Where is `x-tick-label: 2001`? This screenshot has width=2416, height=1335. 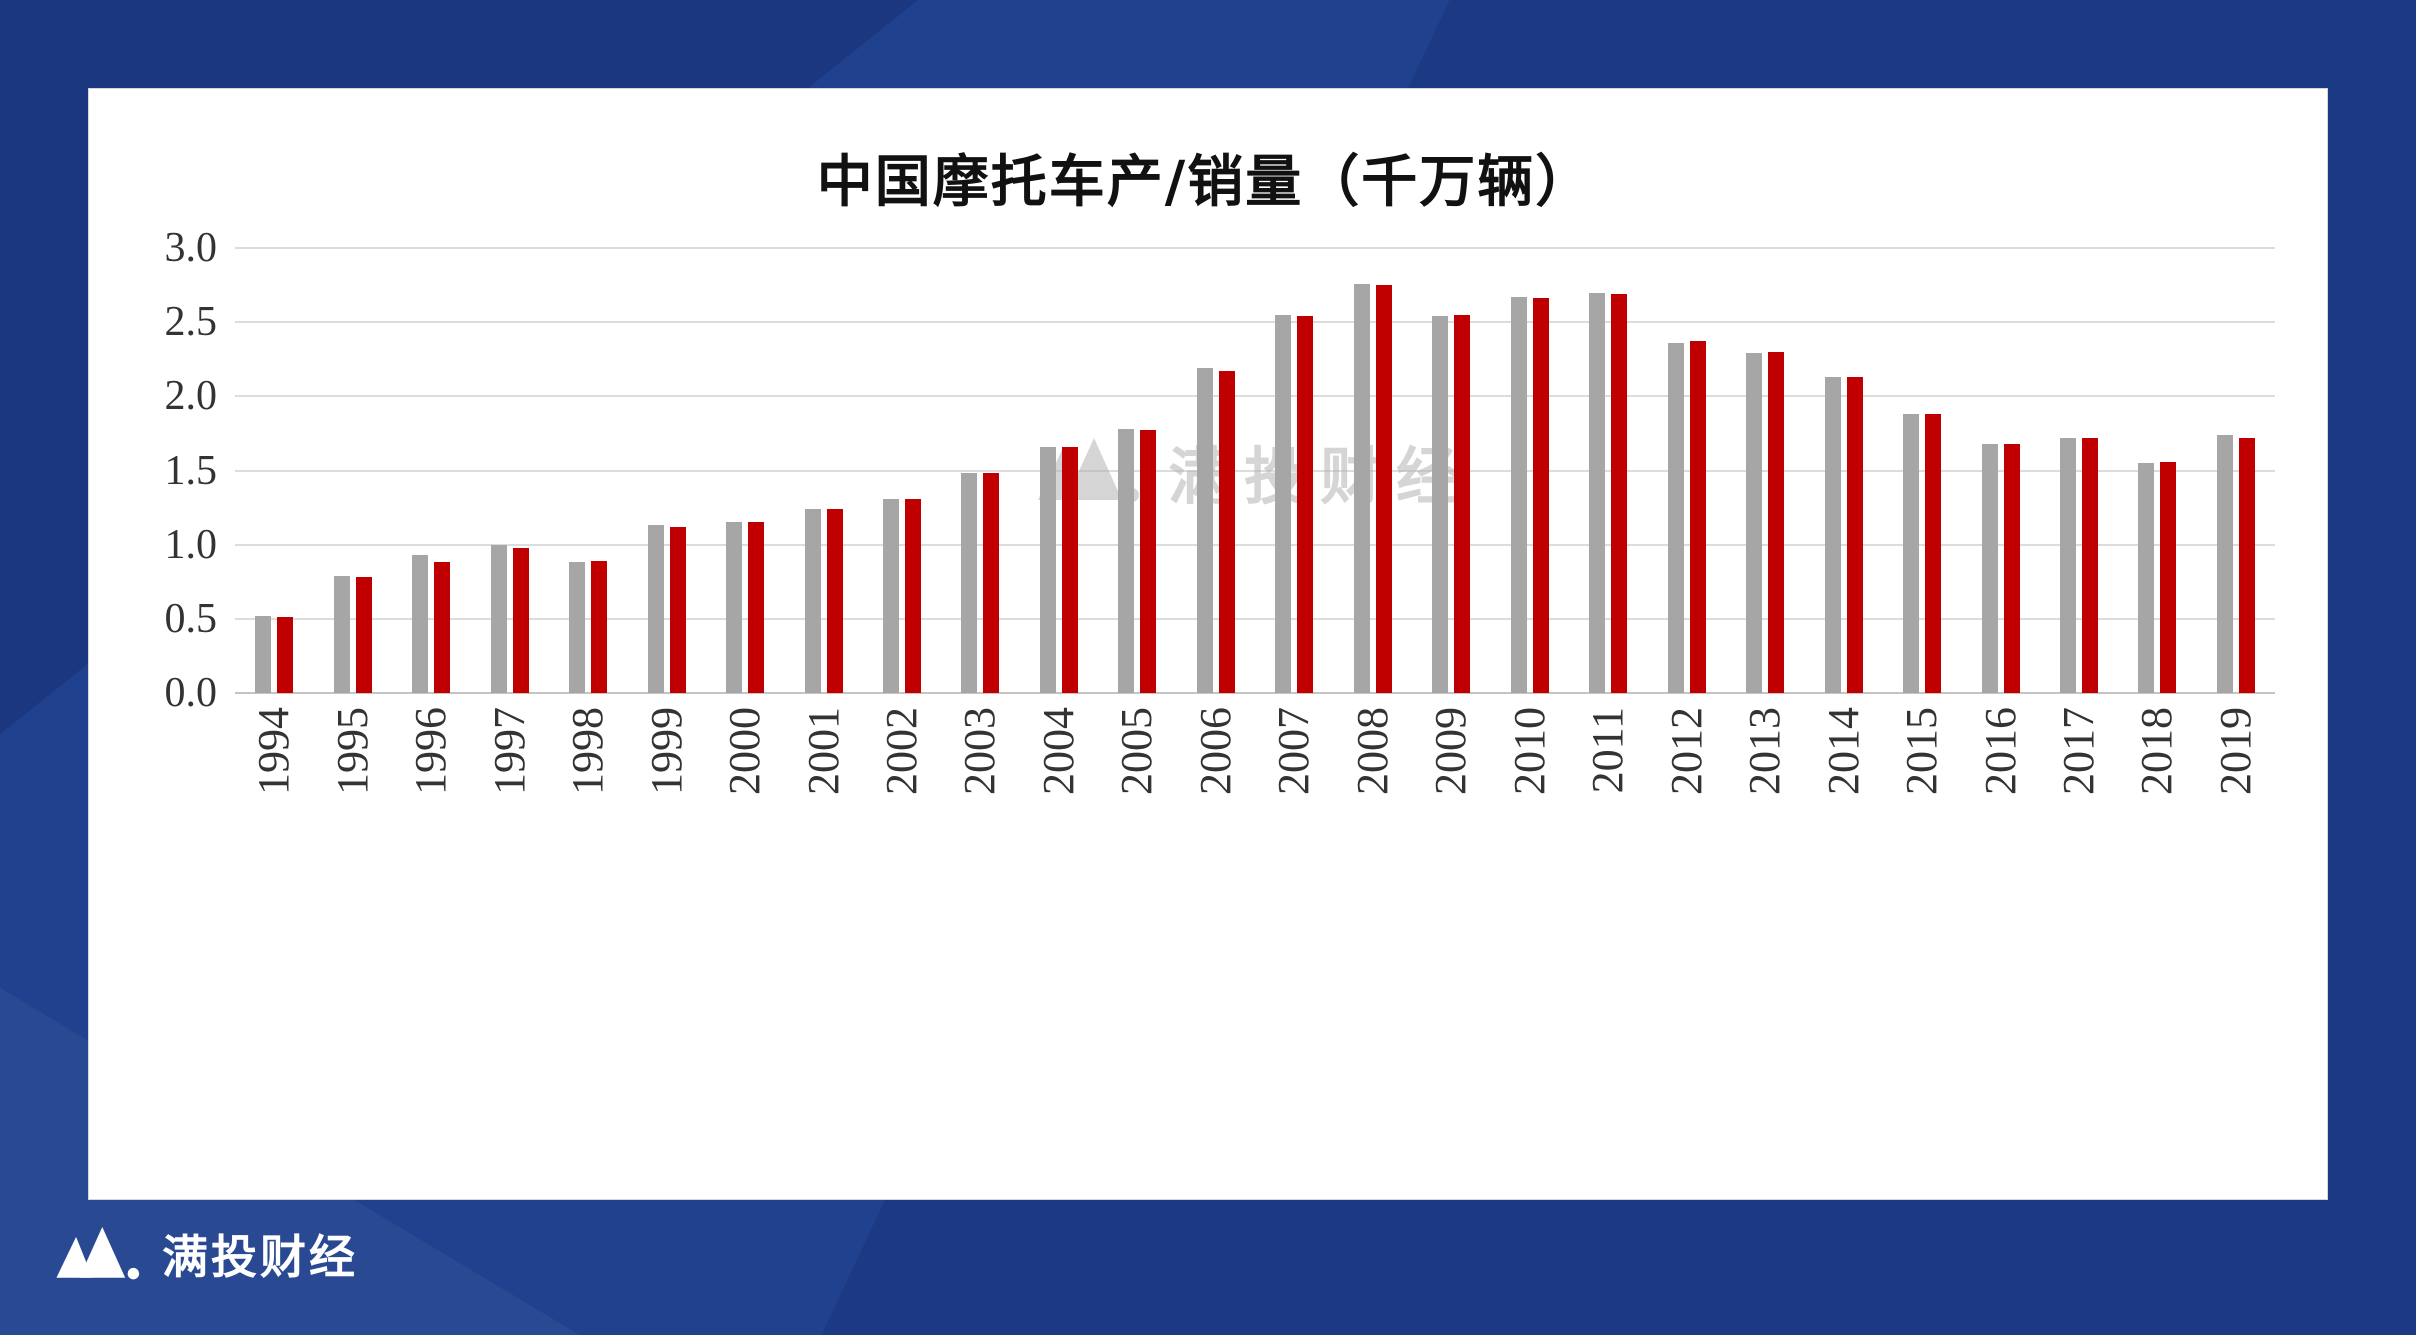
x-tick-label: 2001 is located at coordinates (823, 751).